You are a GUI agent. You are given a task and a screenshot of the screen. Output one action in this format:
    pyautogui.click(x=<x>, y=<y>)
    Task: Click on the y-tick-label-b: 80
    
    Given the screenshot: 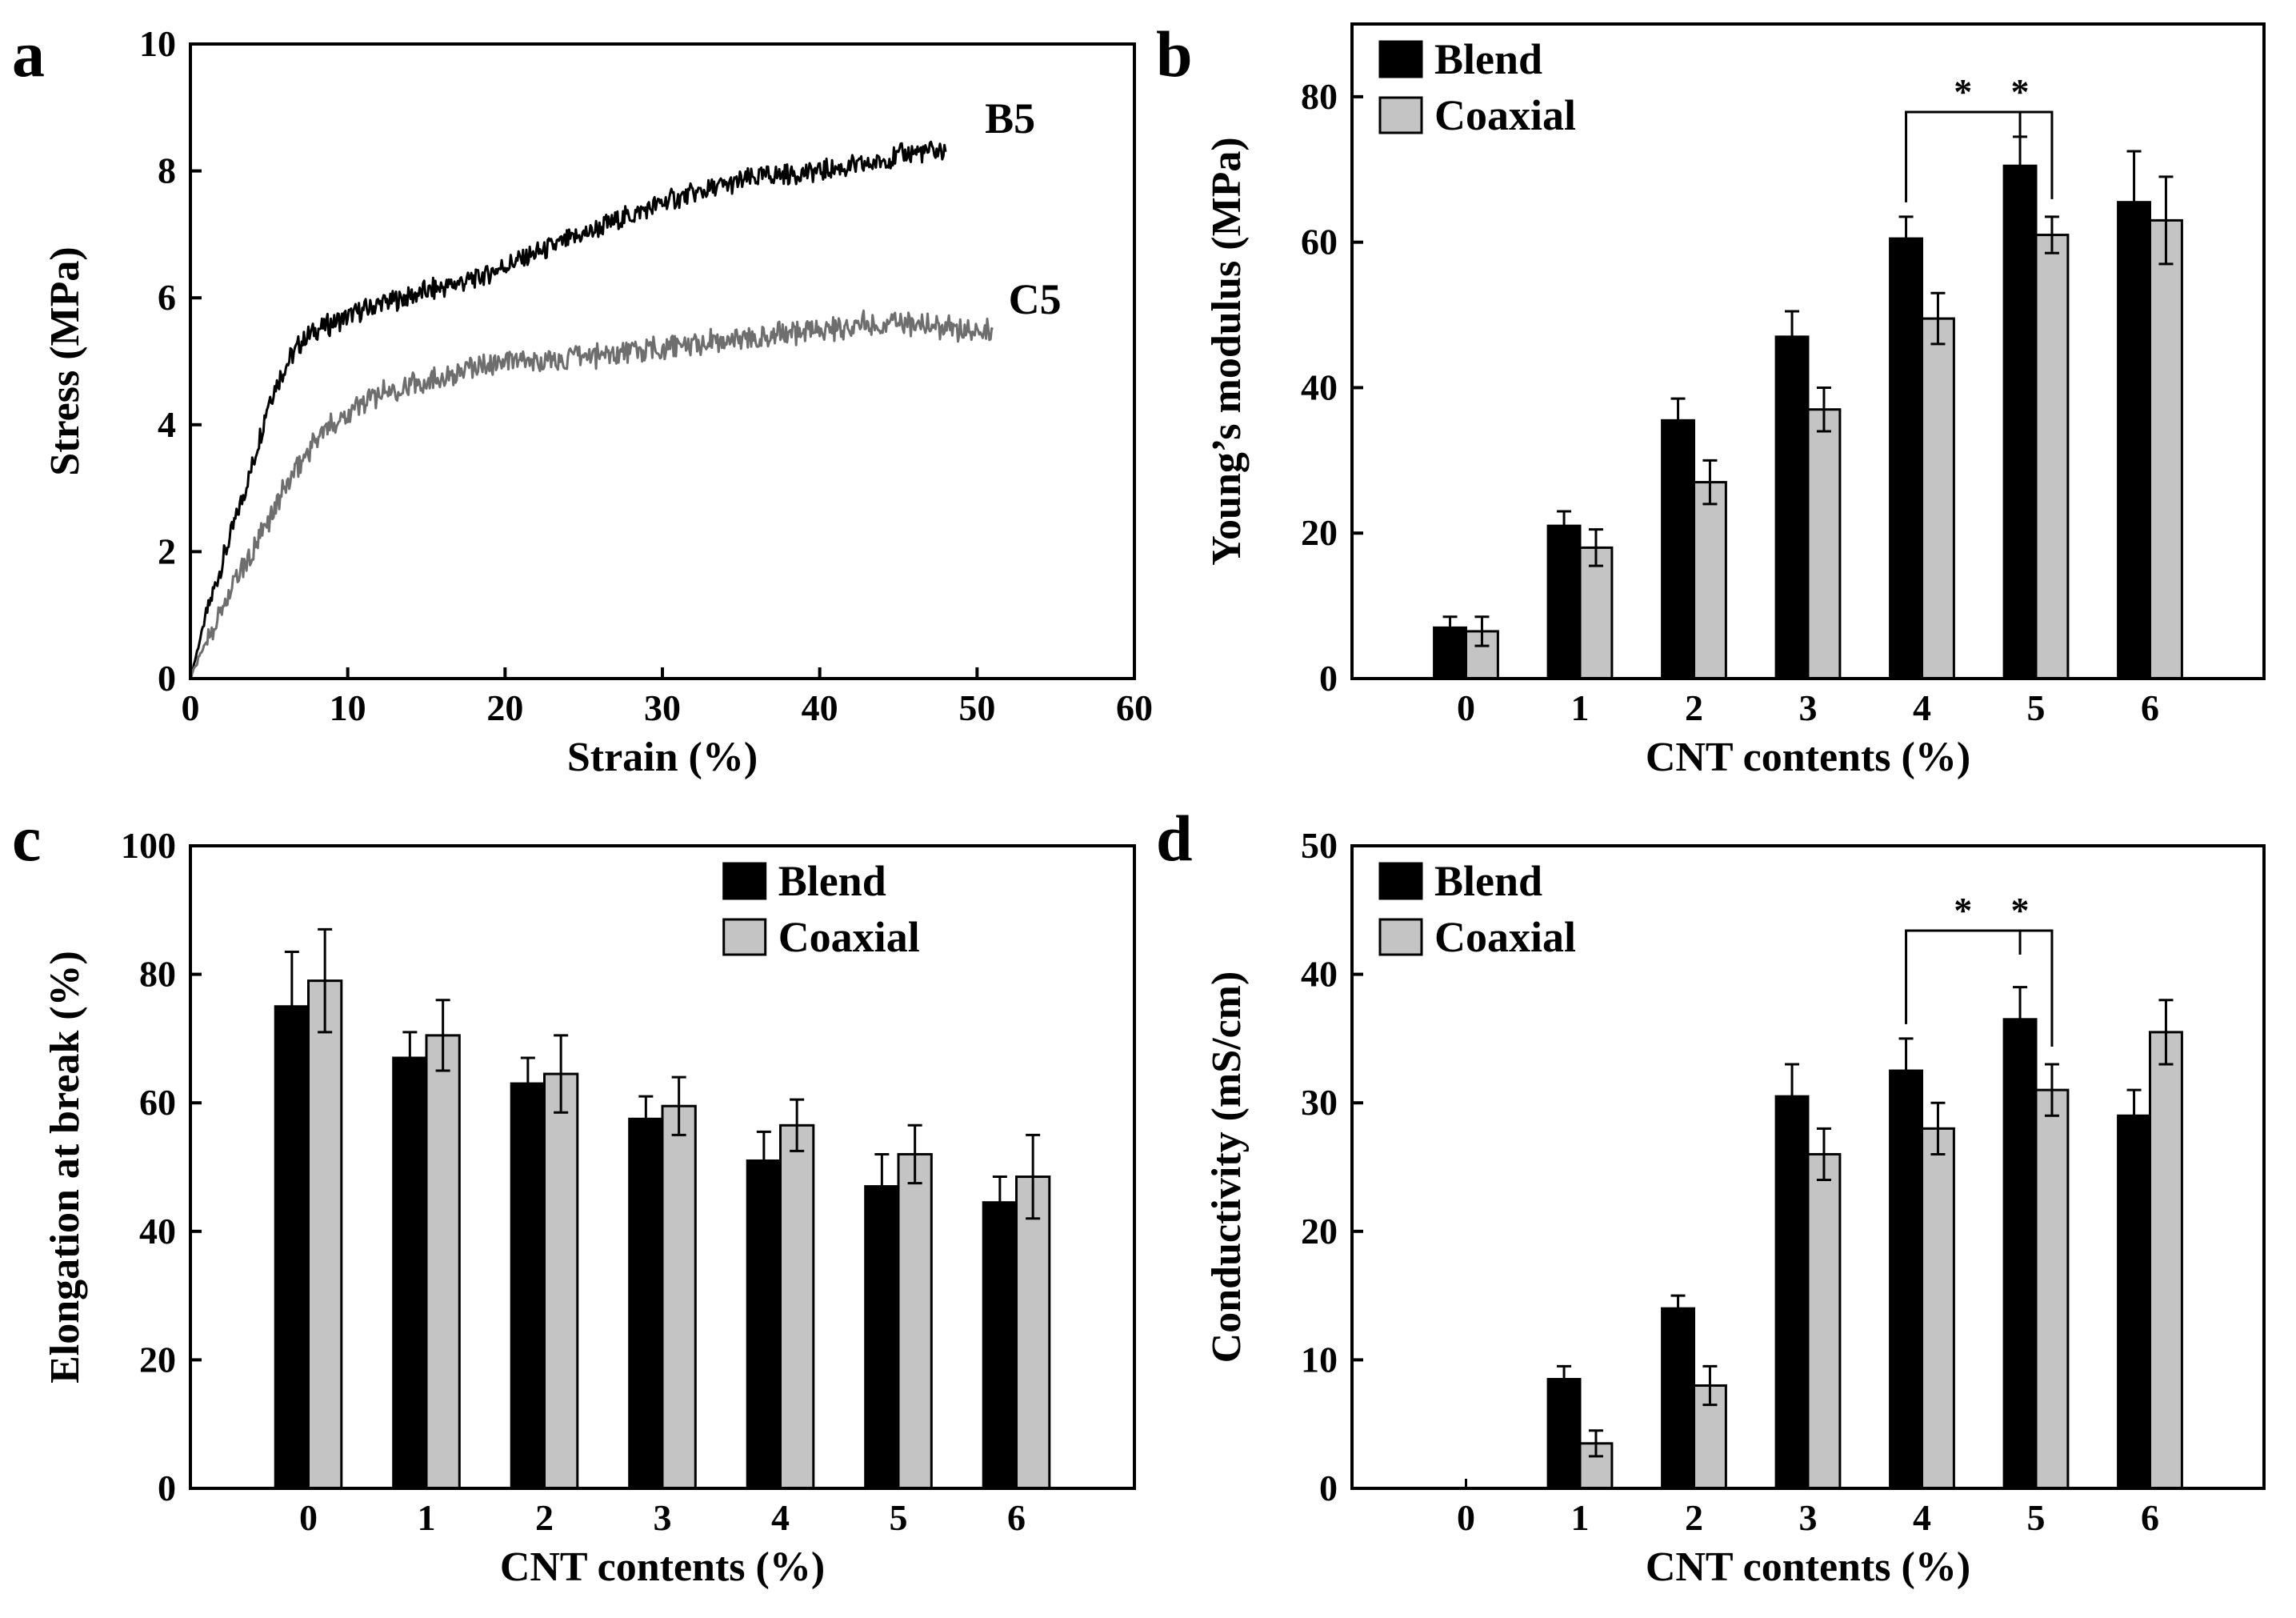 What is the action you would take?
    pyautogui.click(x=1319, y=96)
    